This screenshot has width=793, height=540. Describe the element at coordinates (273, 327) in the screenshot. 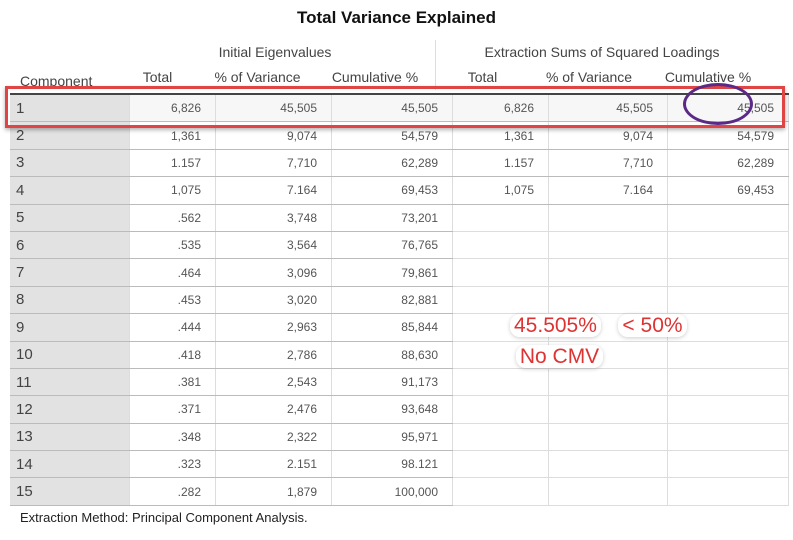

I see `value-cell: 2,963` at that location.